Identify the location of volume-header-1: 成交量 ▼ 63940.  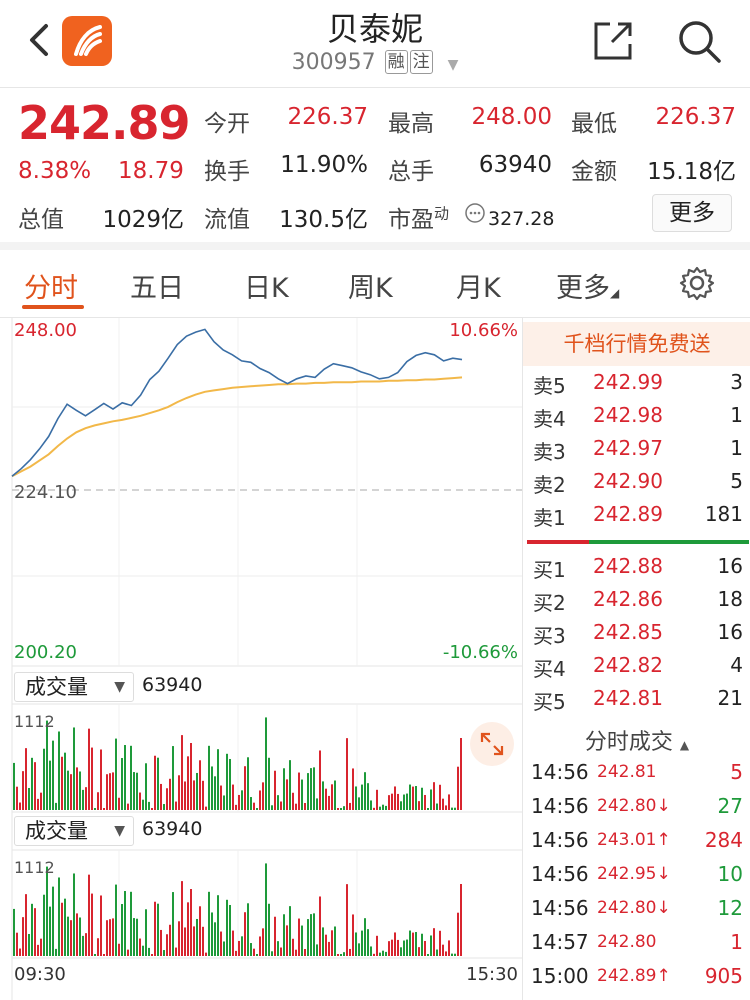
(267, 688).